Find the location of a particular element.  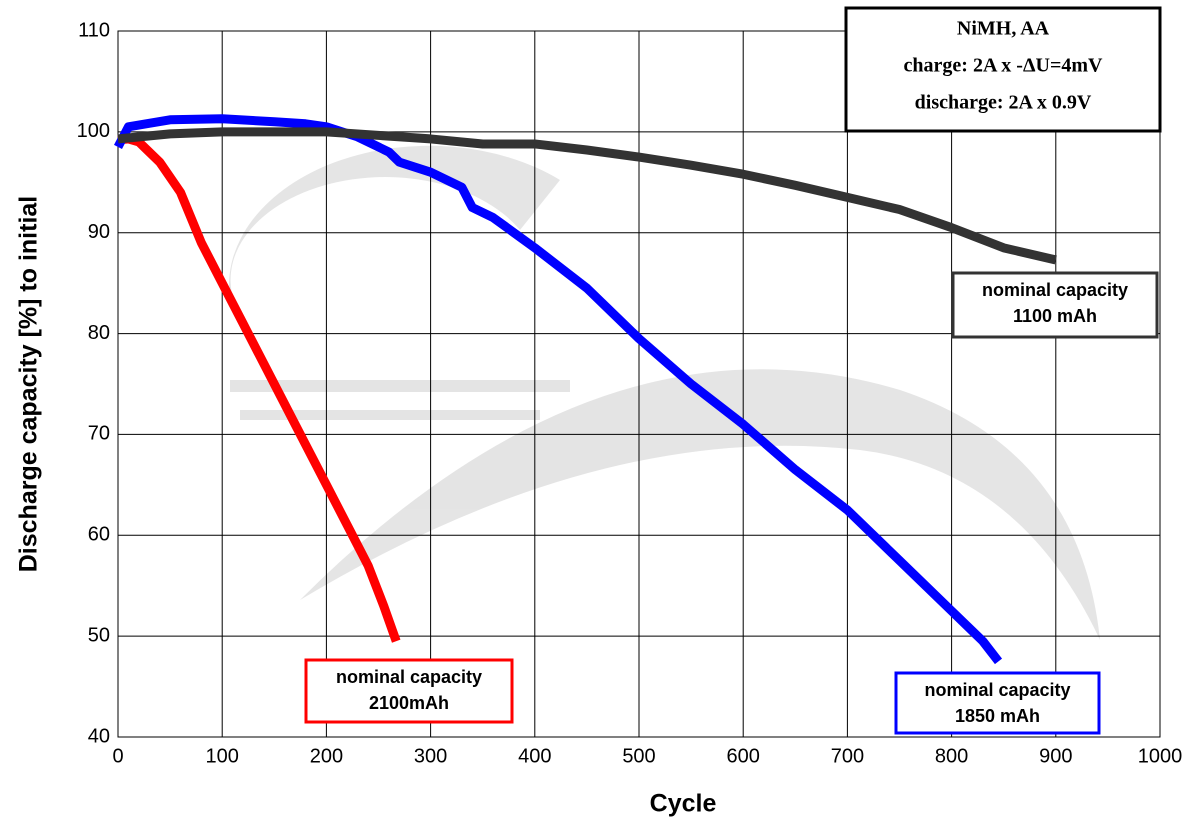

x-tick-label: 800 is located at coordinates (951, 756).